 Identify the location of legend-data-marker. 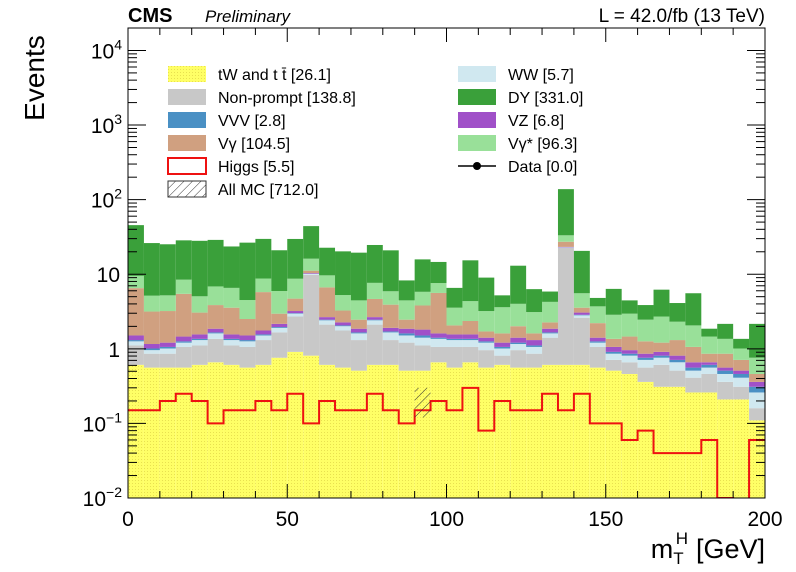
(477, 166).